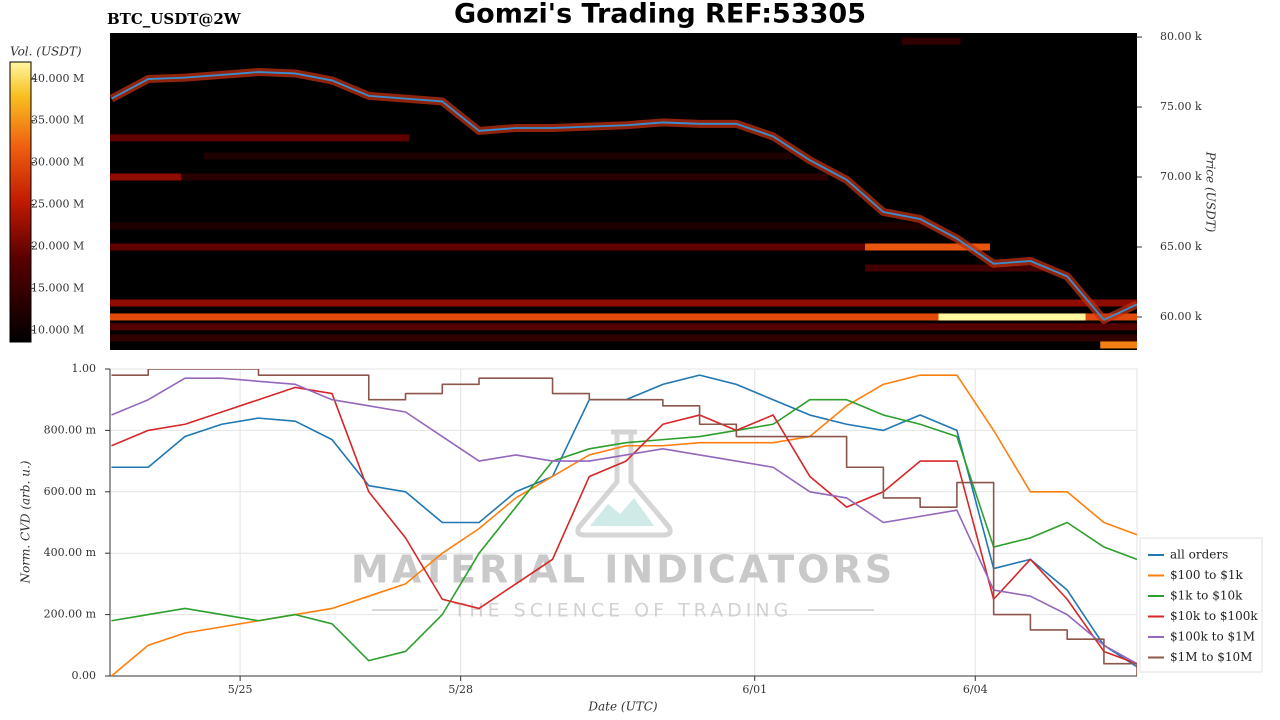 The height and width of the screenshot is (720, 1280). I want to click on colorbar-tick-label: 20.000 M, so click(57, 245).